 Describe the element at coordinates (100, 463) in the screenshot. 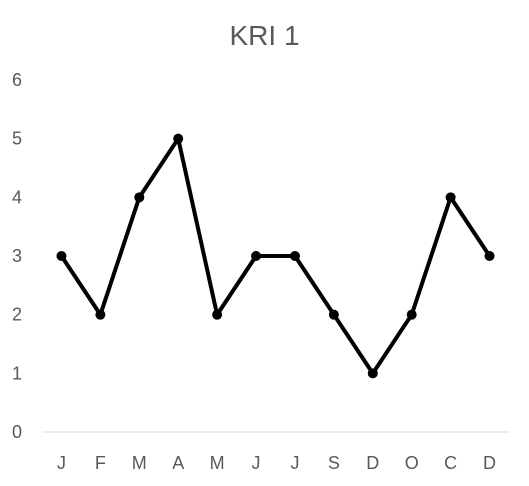

I see `x-tick-label-1: F` at that location.